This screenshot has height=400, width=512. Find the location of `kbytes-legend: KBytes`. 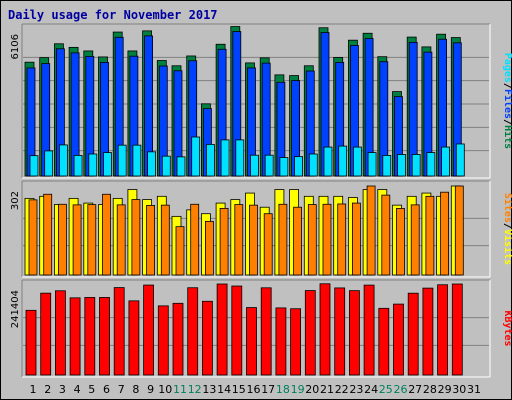

kbytes-legend: KBytes is located at coordinates (507, 328).